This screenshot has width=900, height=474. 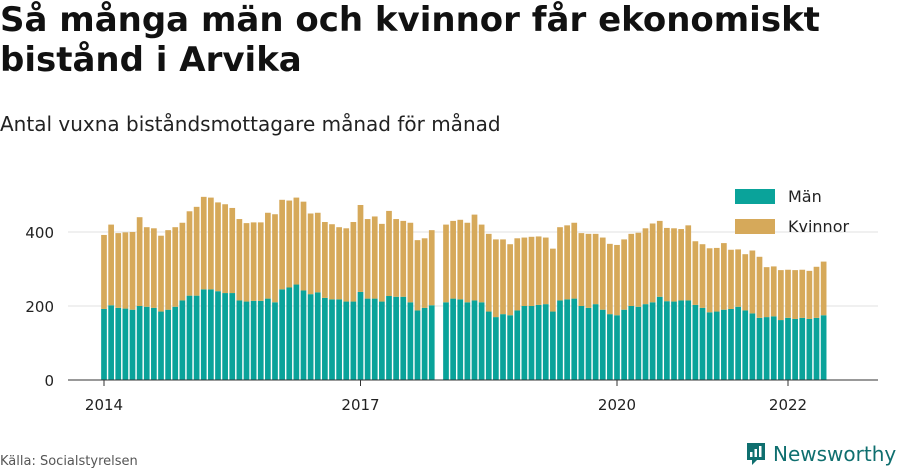 What do you see at coordinates (755, 196) in the screenshot?
I see `legend-swatch-men` at bounding box center [755, 196].